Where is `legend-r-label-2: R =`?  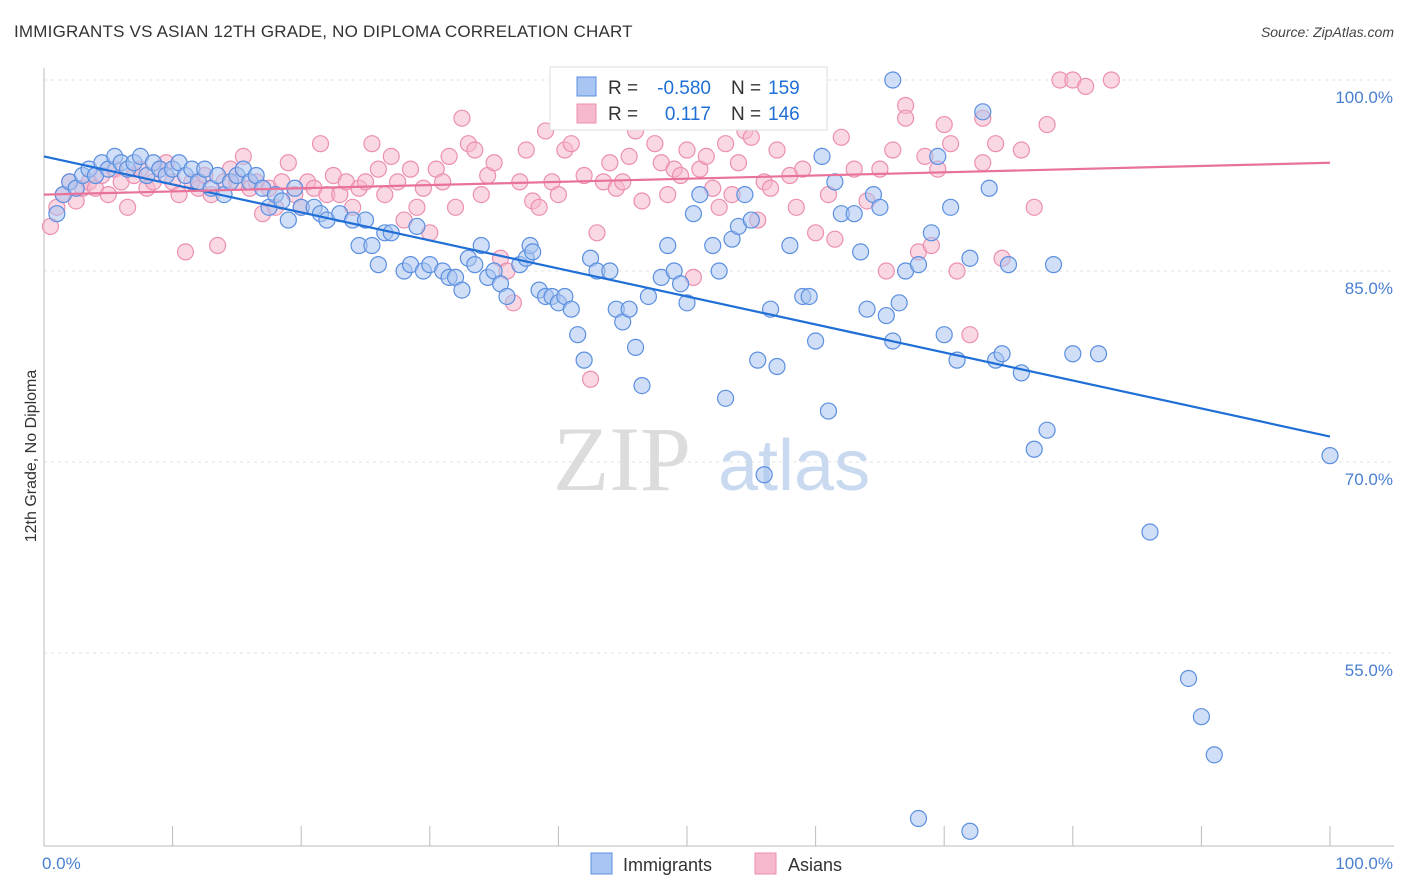
legend-r-label-2: R = is located at coordinates (623, 114).